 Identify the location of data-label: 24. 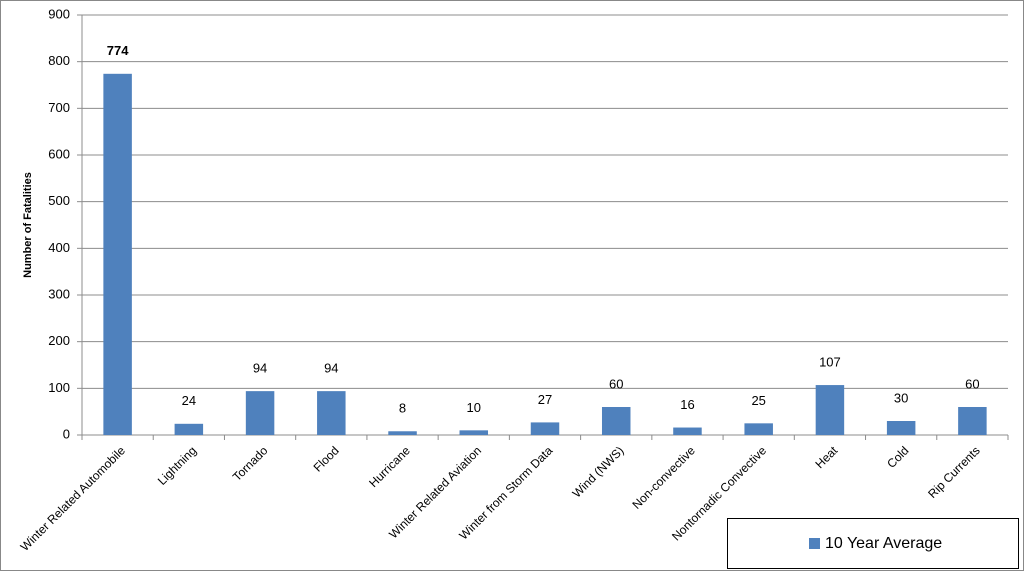
(189, 400).